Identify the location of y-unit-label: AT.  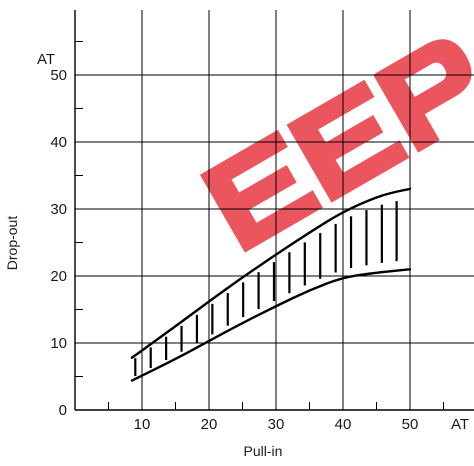
(46, 59).